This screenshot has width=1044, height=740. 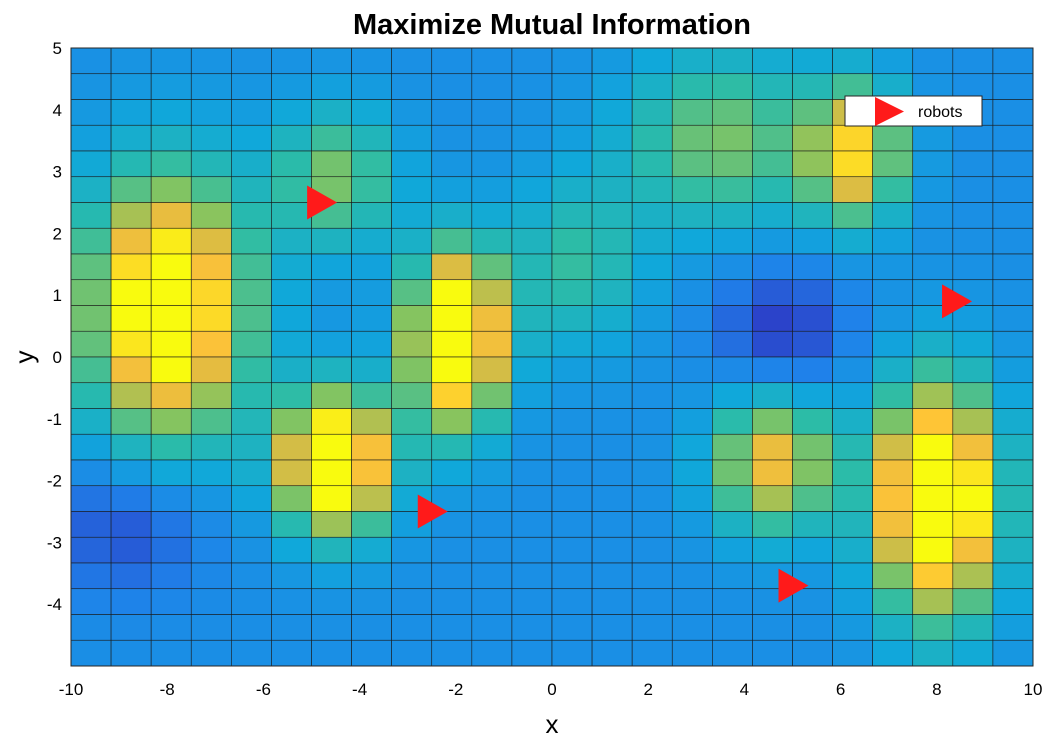 I want to click on x-tick-label: 10, so click(x=1033, y=689).